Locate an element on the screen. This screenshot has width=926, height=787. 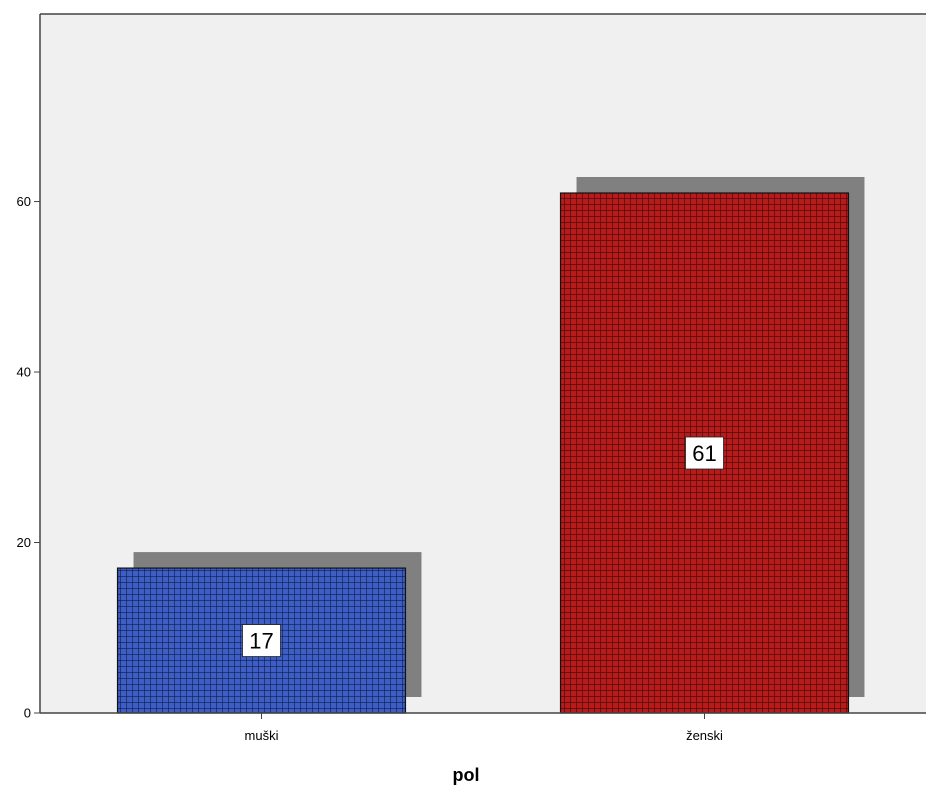
data-label: 17 is located at coordinates (261, 641).